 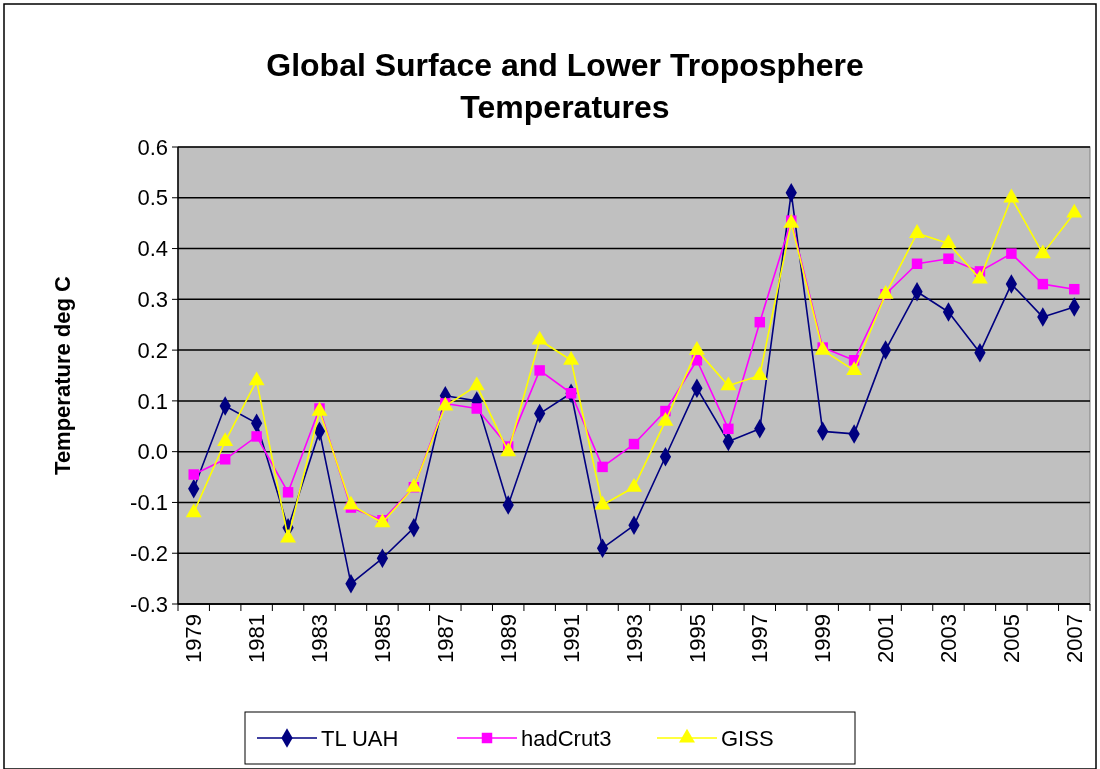 What do you see at coordinates (62, 375) in the screenshot?
I see `y-axis-title: Temperature deg C` at bounding box center [62, 375].